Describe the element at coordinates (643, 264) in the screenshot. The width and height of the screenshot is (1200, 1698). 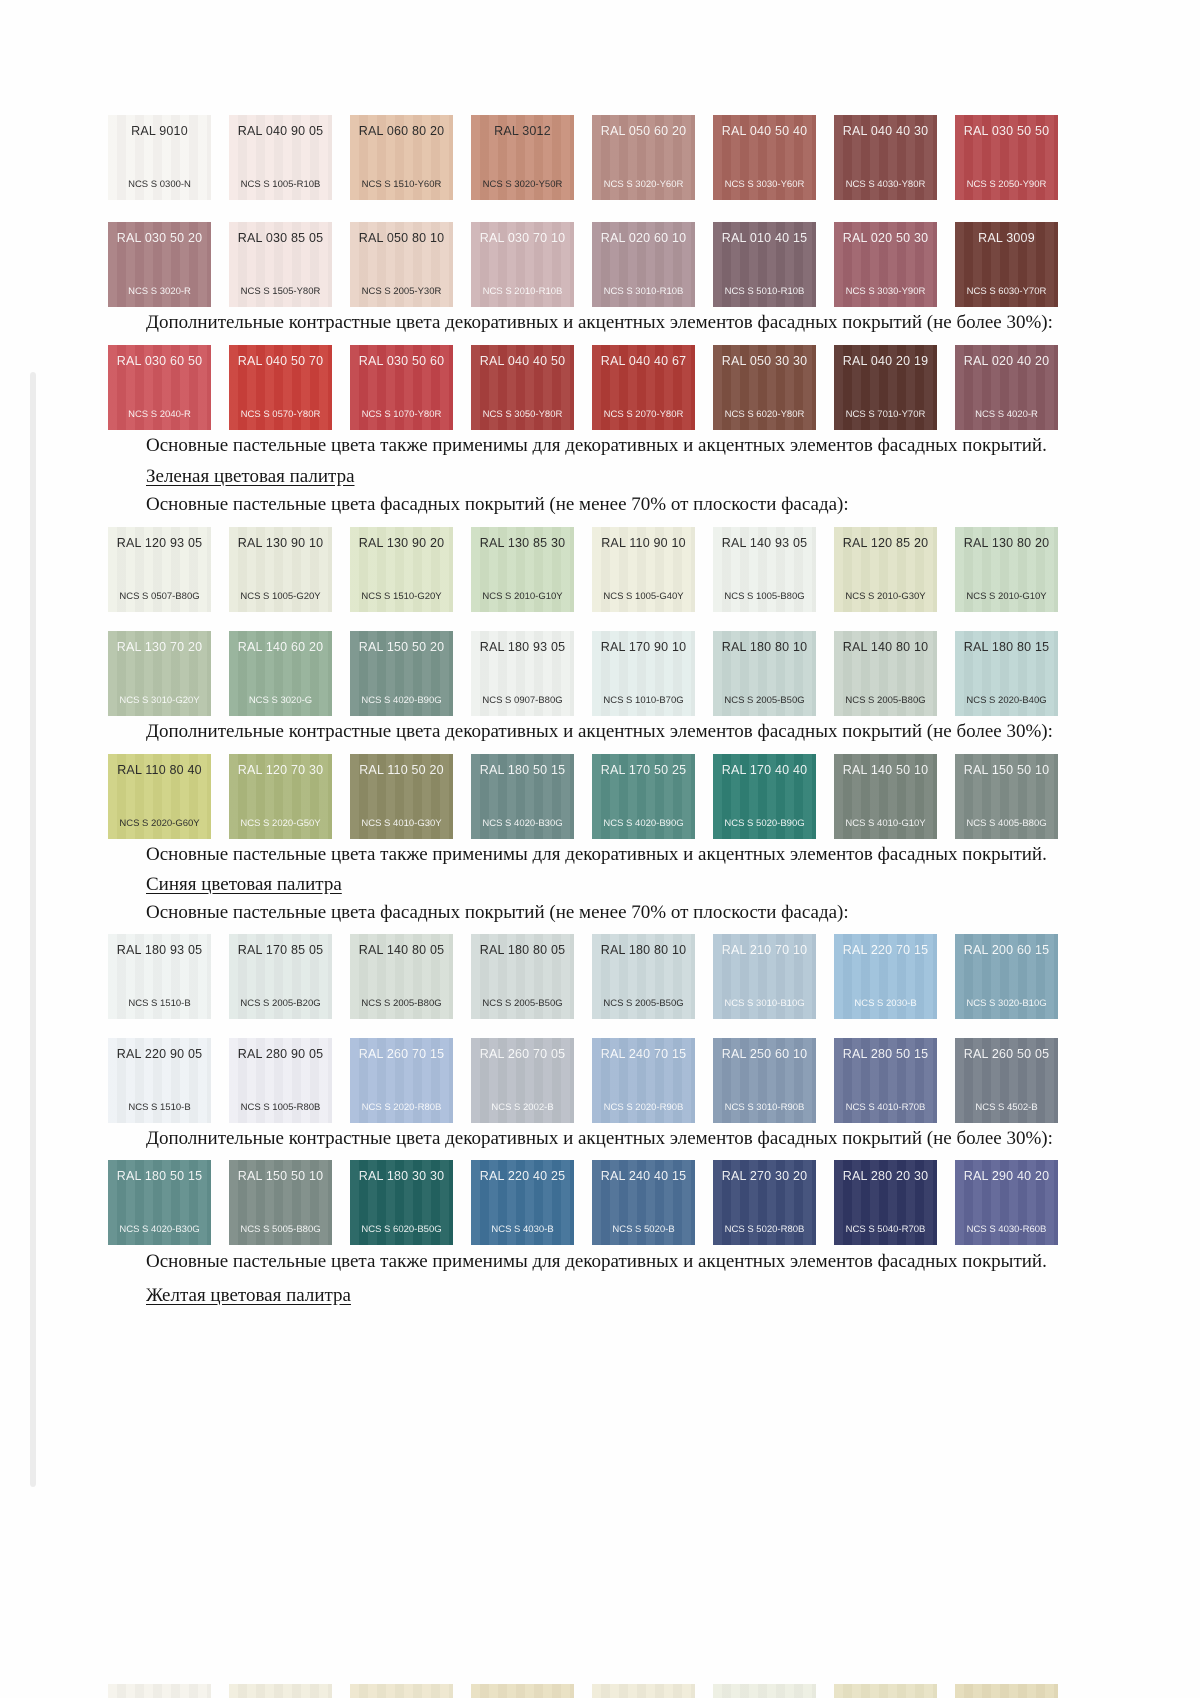
I see `color-swatch: RAL 020 60 10 NCS S 3010-R10B` at that location.